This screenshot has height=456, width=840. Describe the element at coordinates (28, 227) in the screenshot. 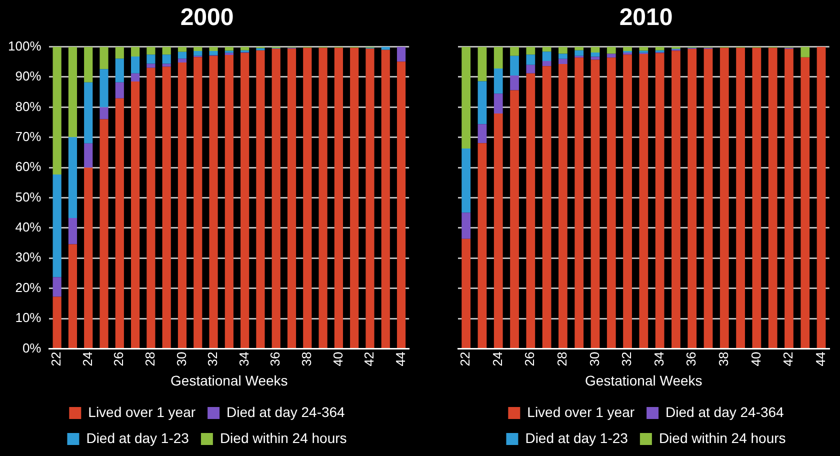

I see `y-tick-label: 40%` at that location.